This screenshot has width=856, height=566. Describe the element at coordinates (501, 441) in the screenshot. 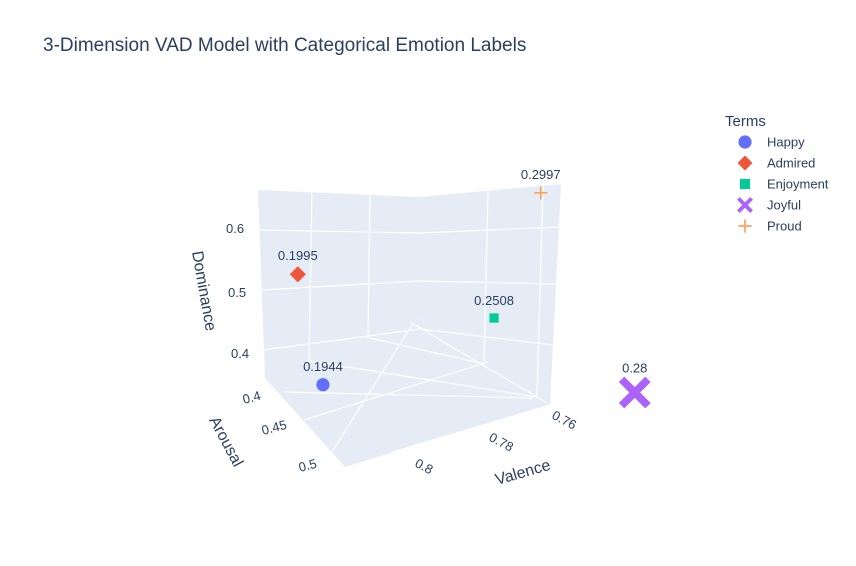

I see `x-tick-label: 0.78` at that location.